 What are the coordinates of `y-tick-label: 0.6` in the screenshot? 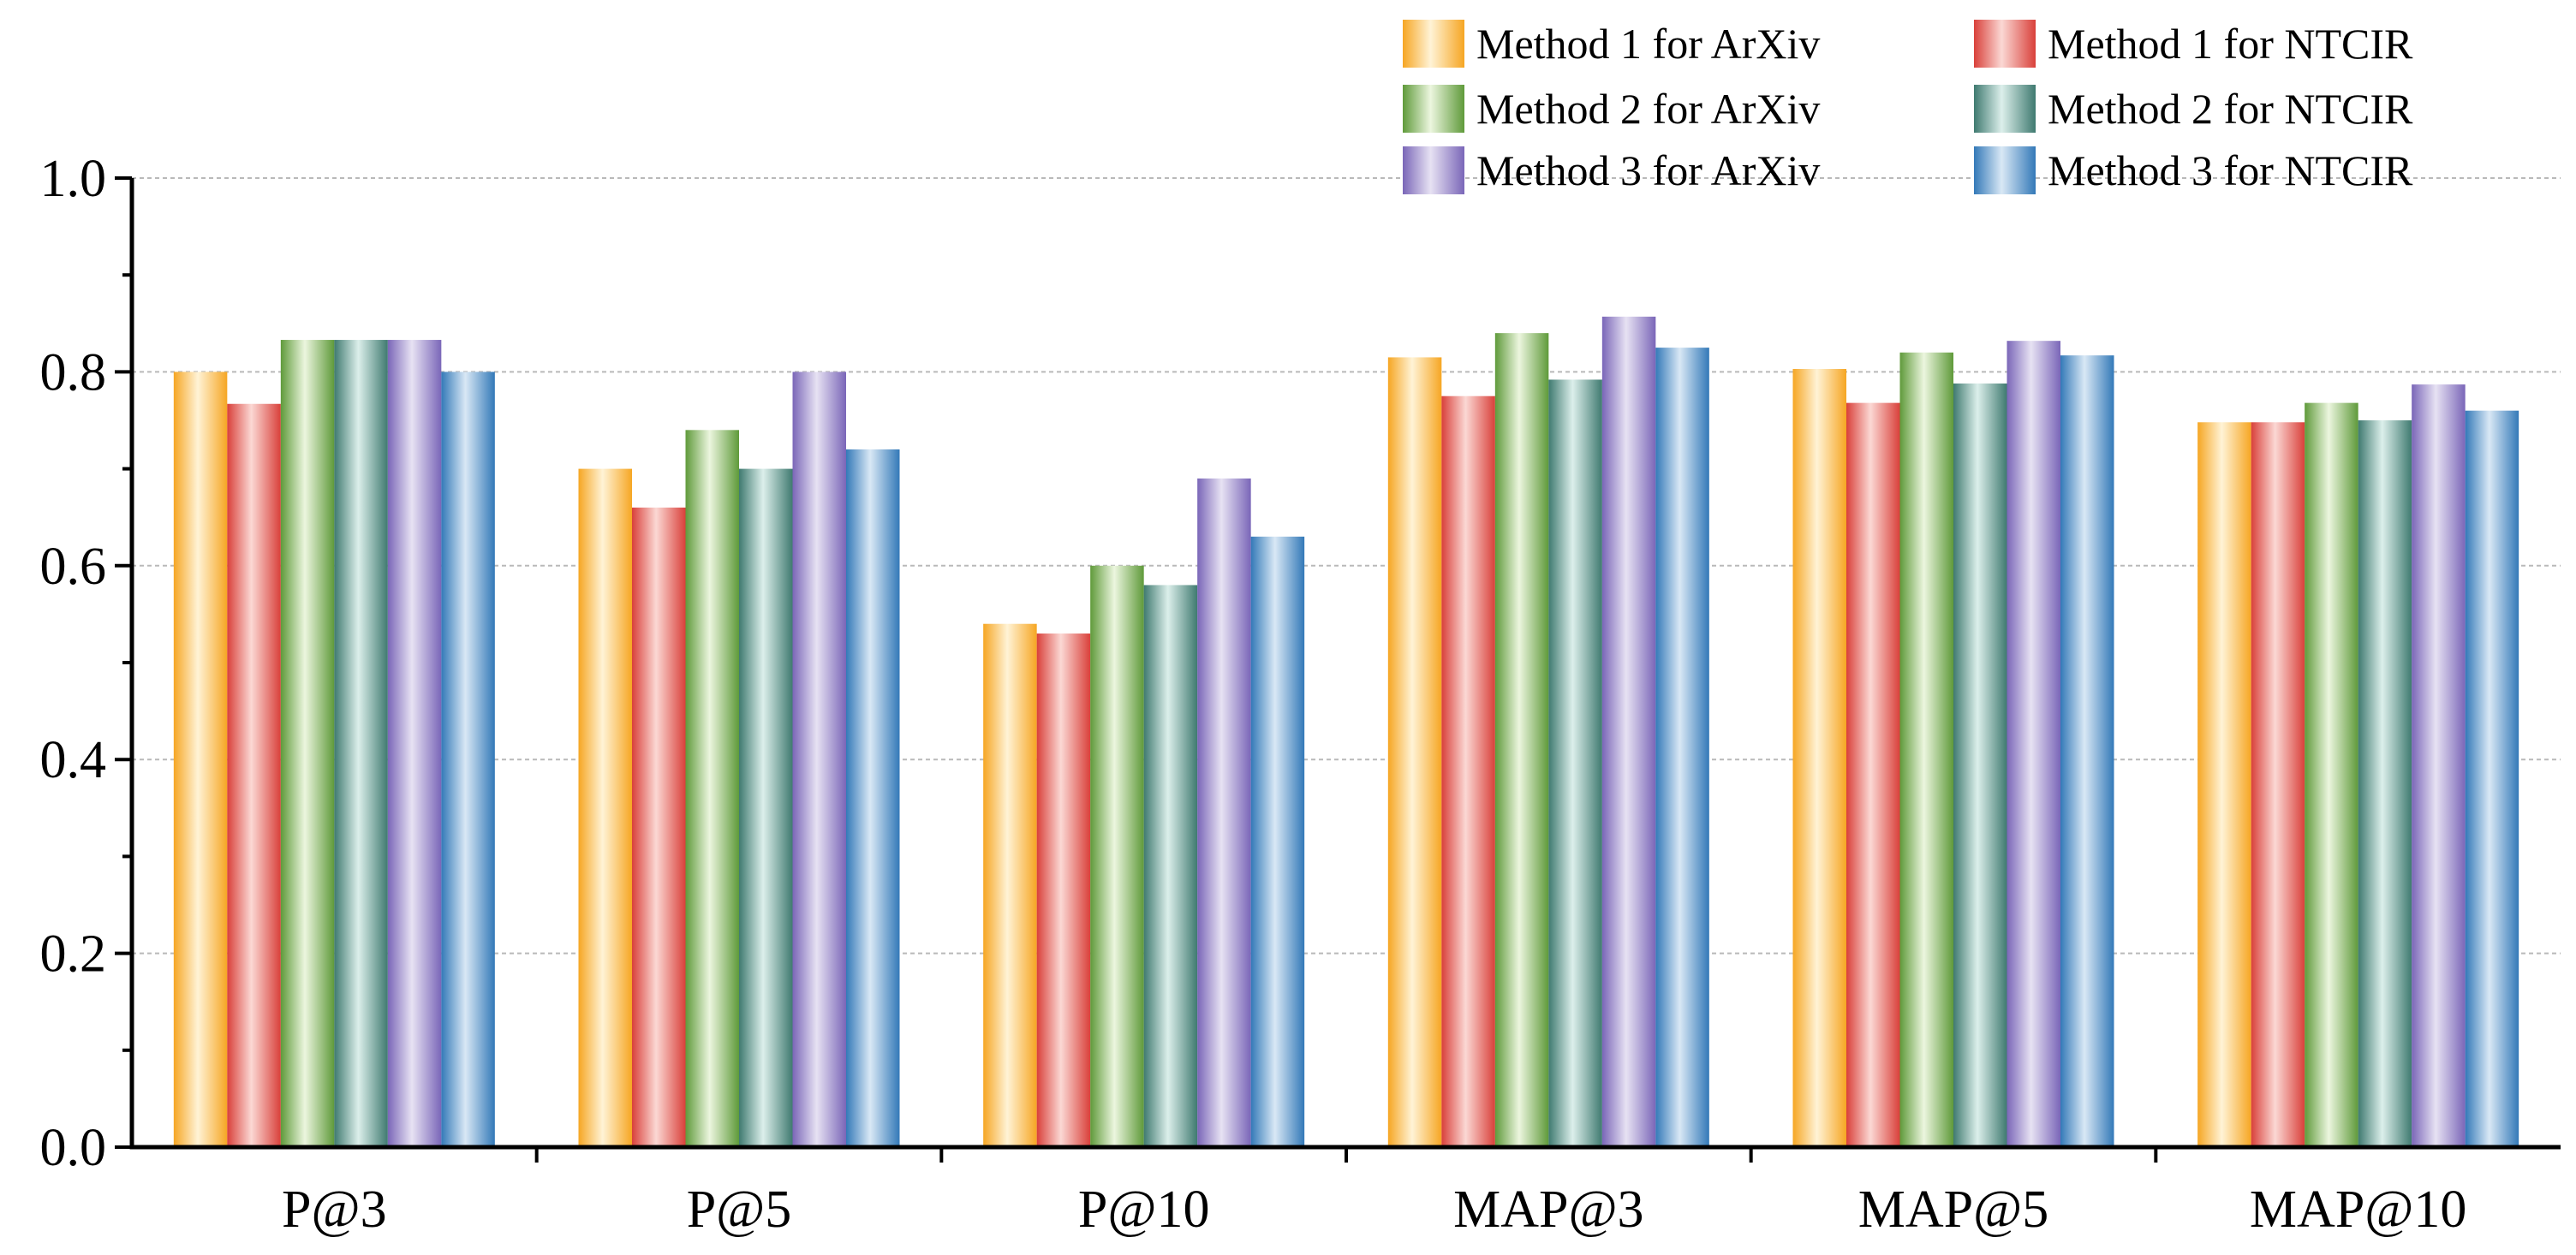 It's located at (73, 567).